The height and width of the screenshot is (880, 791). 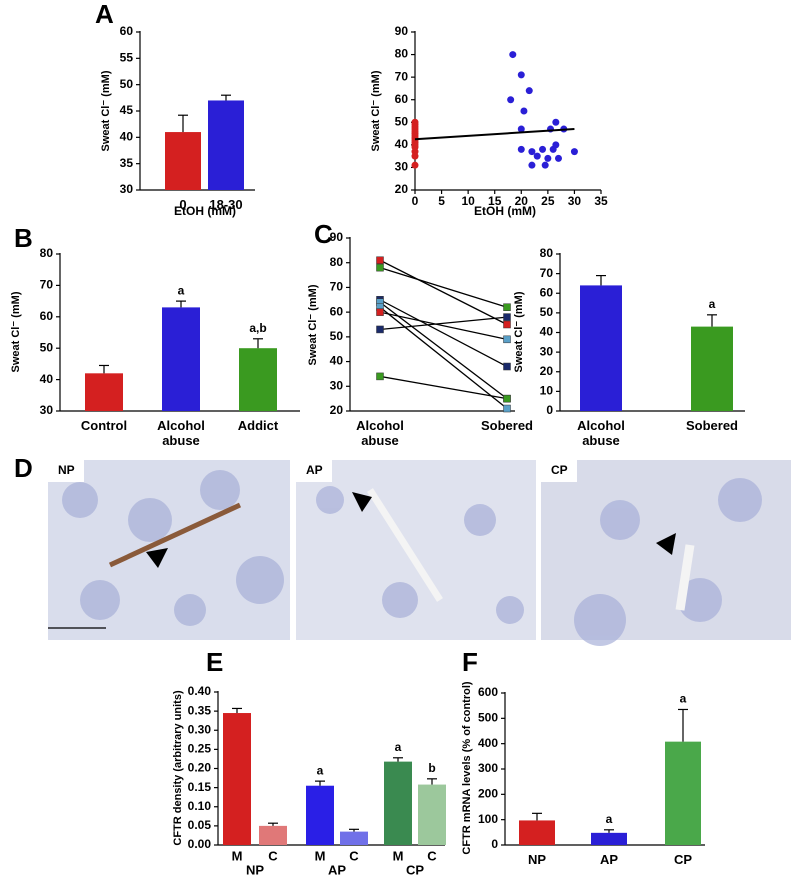 I want to click on category-label-box: Sobered, so click(x=506, y=425).